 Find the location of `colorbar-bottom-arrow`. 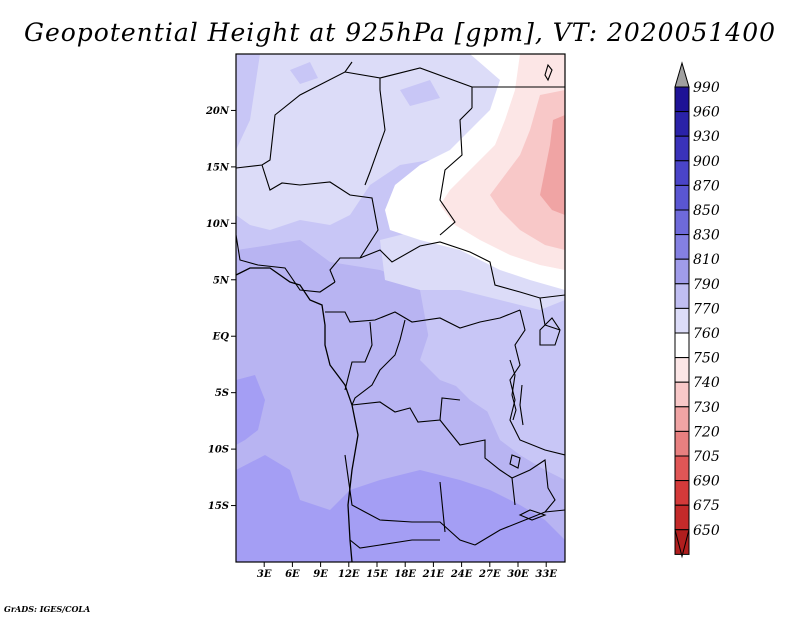

colorbar-bottom-arrow is located at coordinates (682, 544).